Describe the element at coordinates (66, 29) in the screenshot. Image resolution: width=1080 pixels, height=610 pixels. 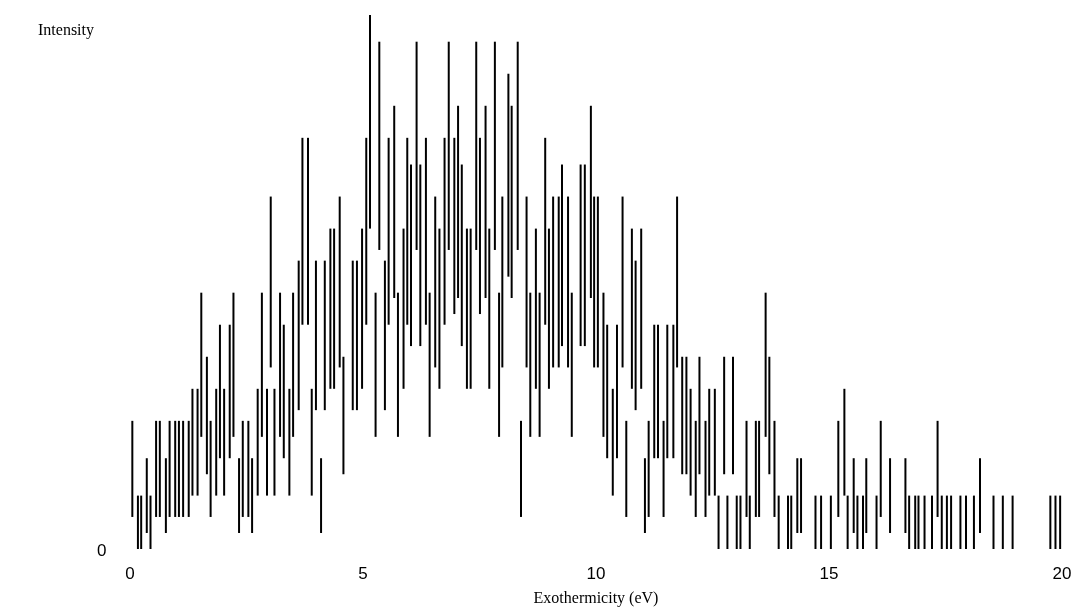
I see `text: Intensity` at that location.